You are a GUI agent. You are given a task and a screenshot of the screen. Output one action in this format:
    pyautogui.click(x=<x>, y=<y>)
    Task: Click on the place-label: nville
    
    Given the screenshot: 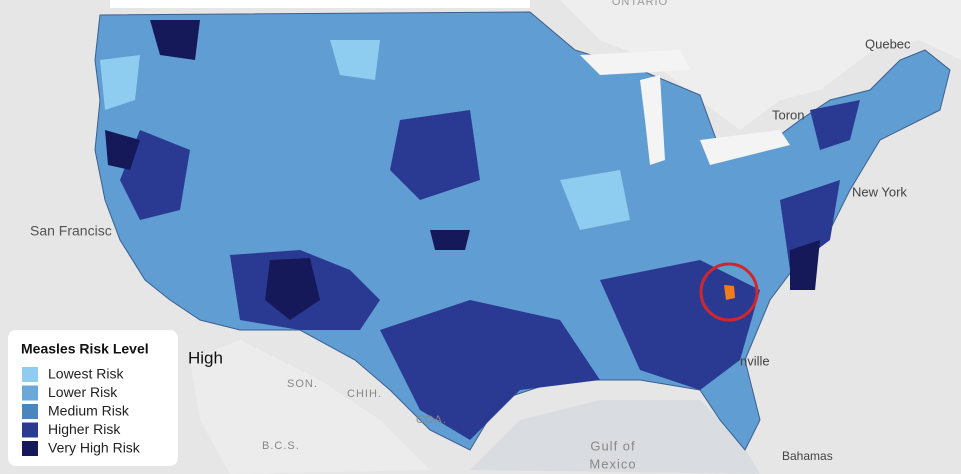 What is the action you would take?
    pyautogui.click(x=755, y=360)
    